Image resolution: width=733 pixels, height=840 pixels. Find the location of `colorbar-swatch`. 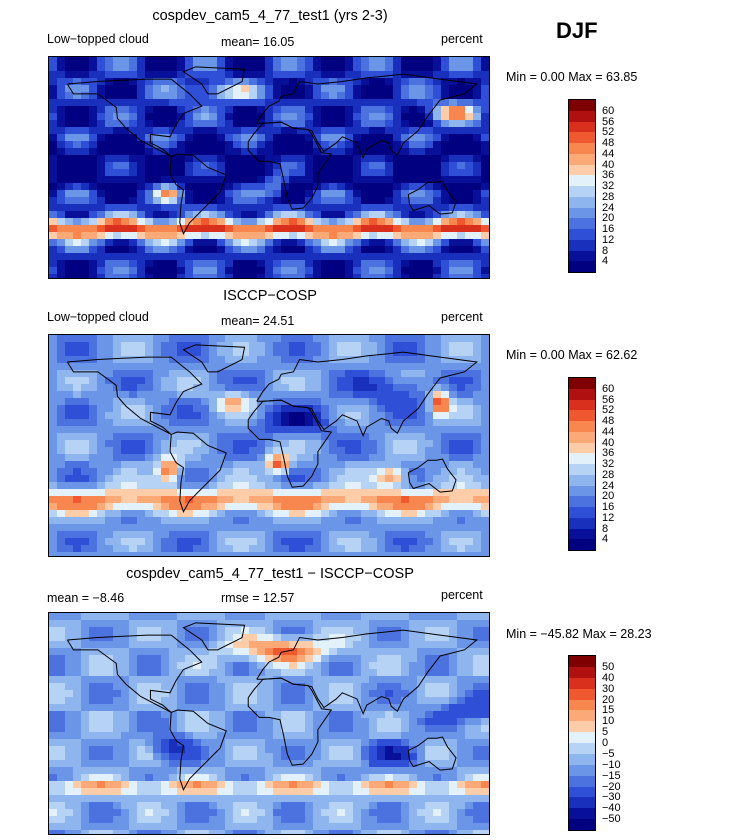

colorbar-swatch is located at coordinates (582, 491).